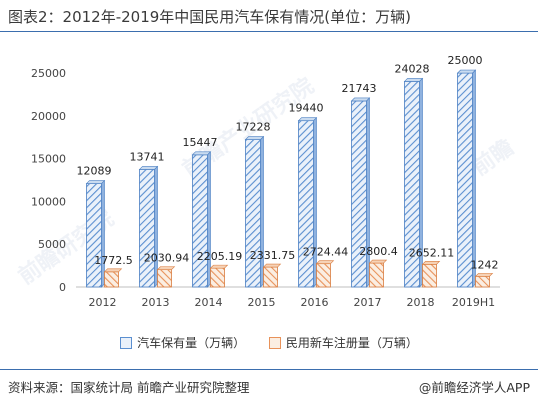  What do you see at coordinates (473, 302) in the screenshot?
I see `x-tick-label: 2019H1` at bounding box center [473, 302].